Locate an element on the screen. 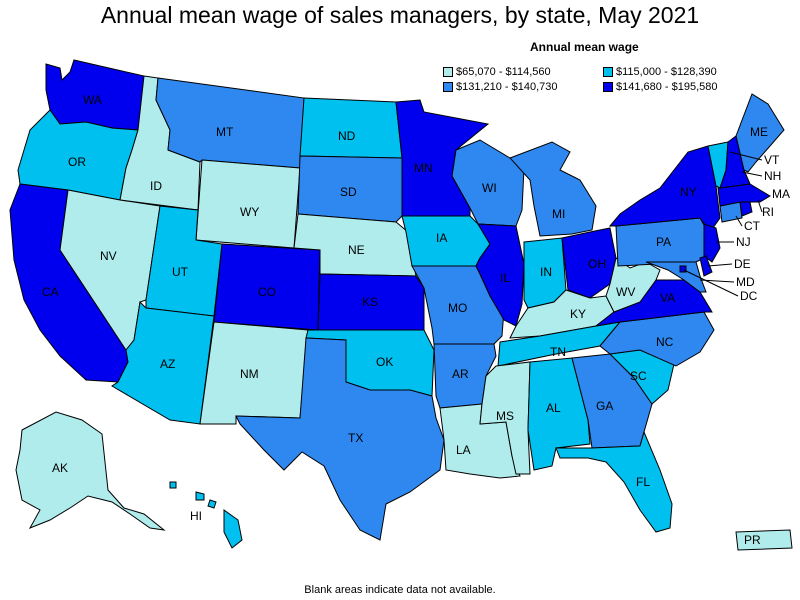 The image size is (800, 600). state-dc is located at coordinates (683, 269).